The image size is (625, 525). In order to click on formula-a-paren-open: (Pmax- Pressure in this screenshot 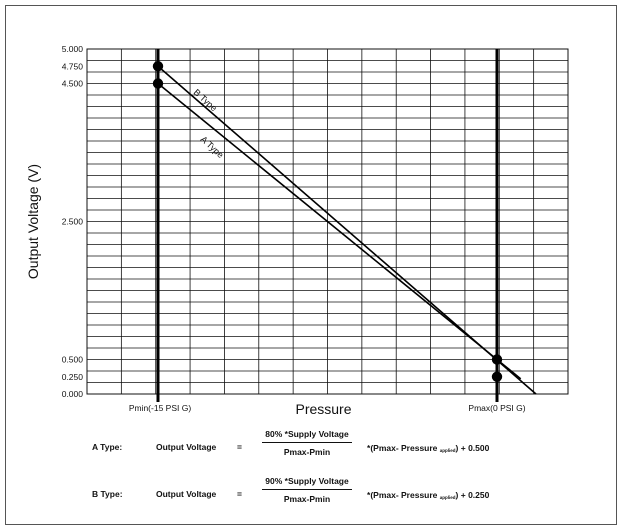, I will do `click(404, 448)`.